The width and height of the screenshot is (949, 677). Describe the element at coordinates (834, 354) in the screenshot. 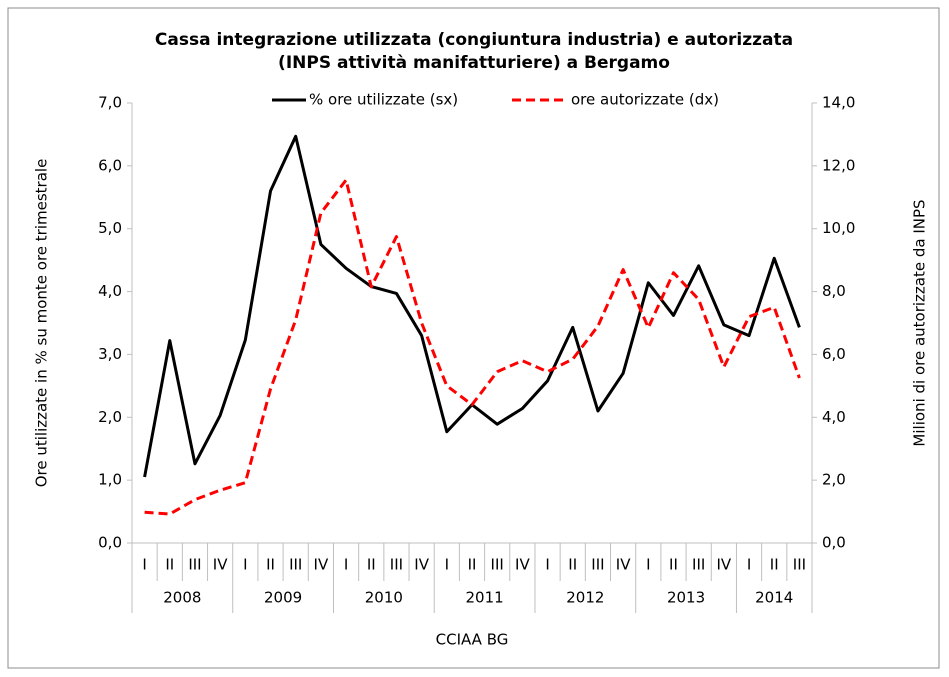

I see `y2-tick-label: 6,0` at that location.